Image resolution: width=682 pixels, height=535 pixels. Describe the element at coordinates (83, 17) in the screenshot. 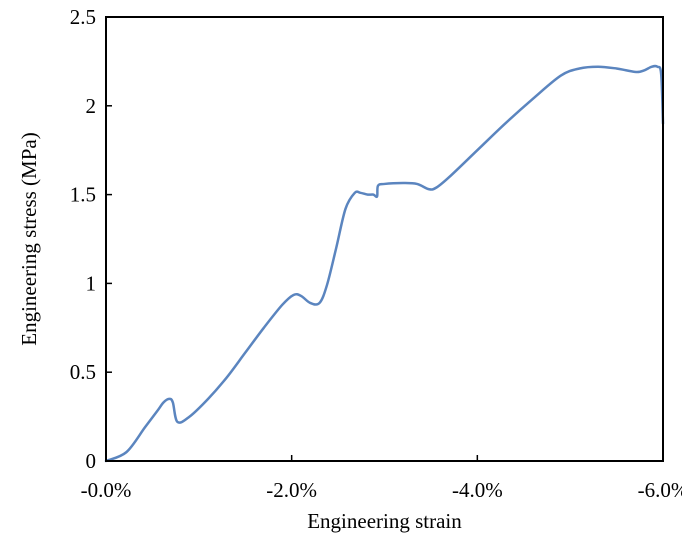

I see `y-tick-label: 2.5` at that location.